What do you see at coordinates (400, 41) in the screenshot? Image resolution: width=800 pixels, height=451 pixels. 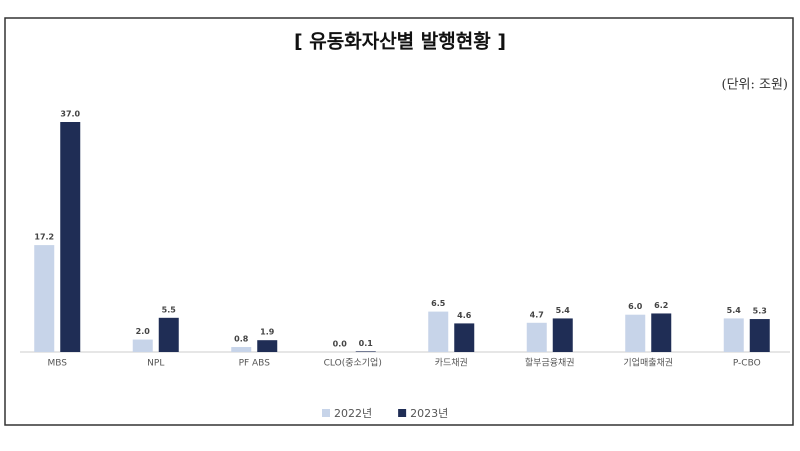 I see `chart-title: [ 유동화자산별 발행현황 ]` at bounding box center [400, 41].